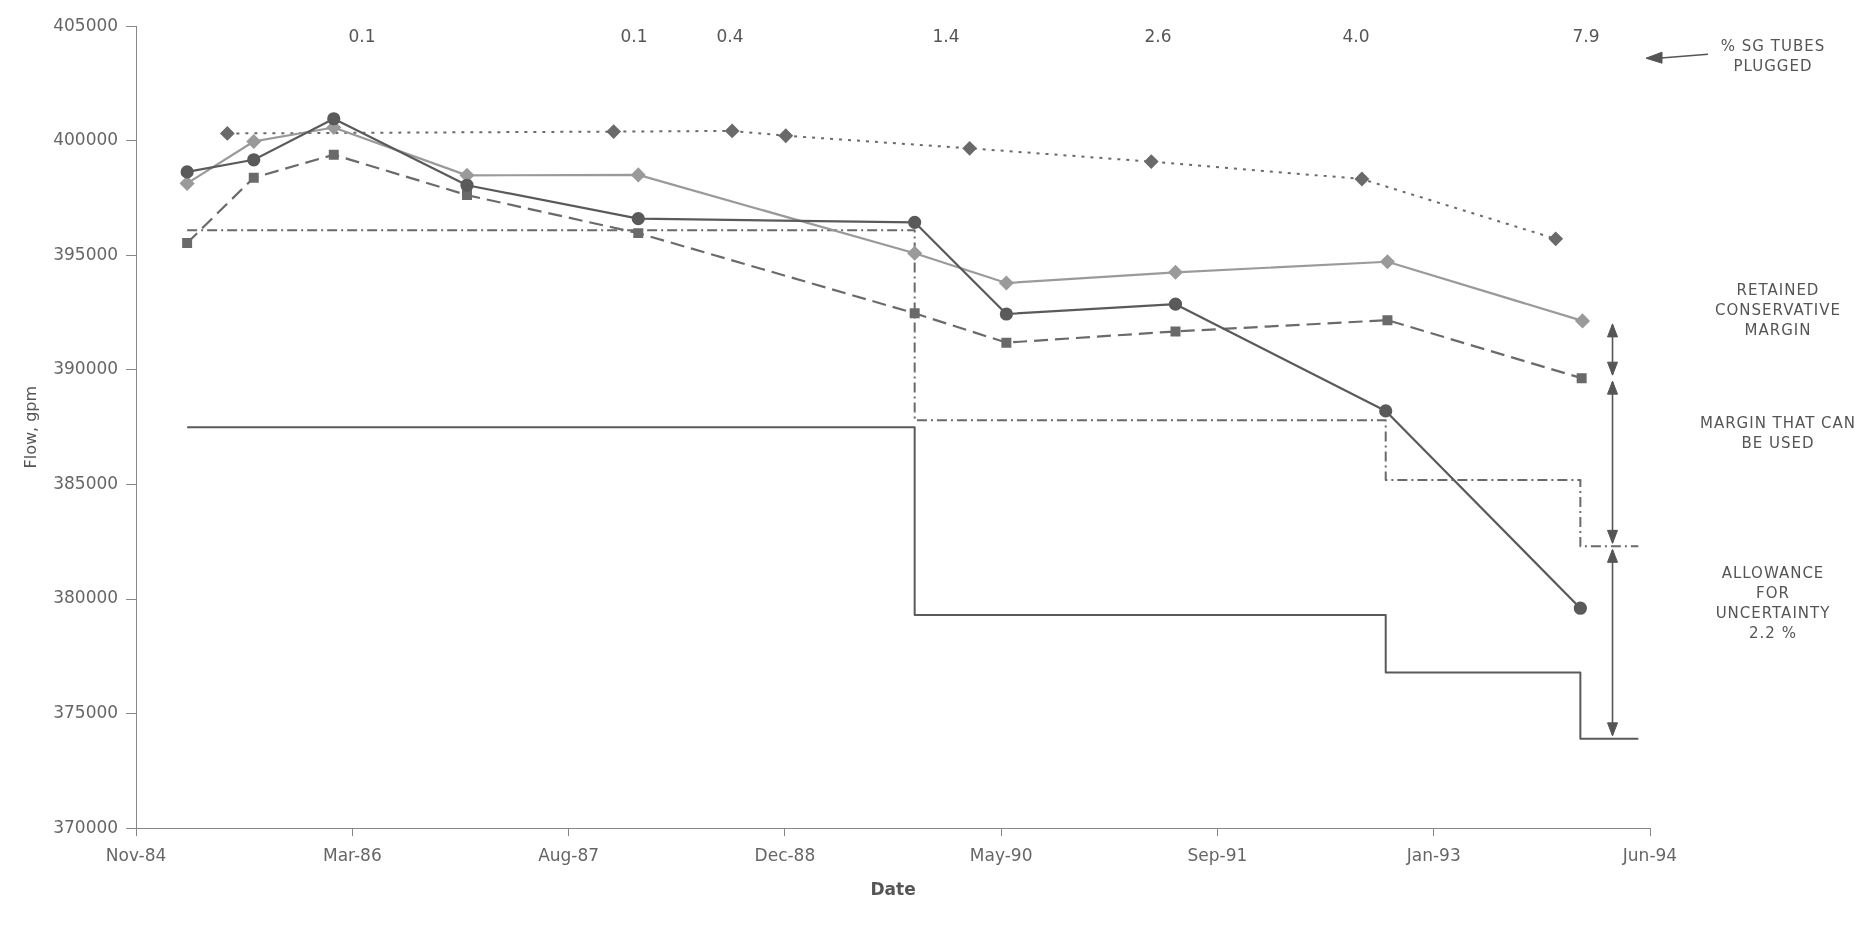  I want to click on y-tick-label: 390000, so click(86, 368).